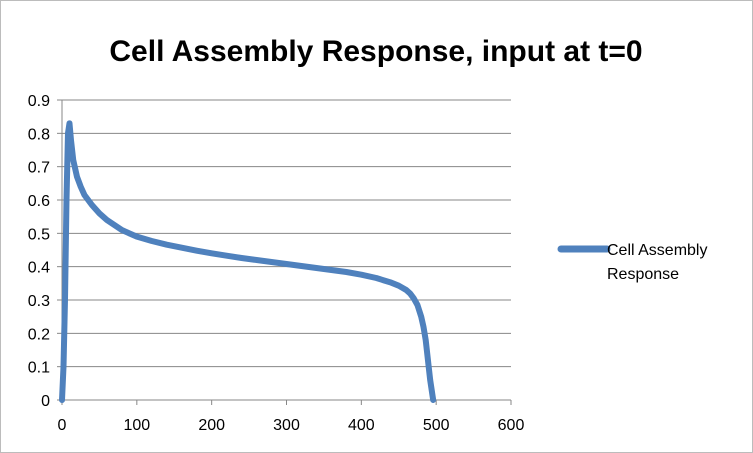 This screenshot has height=453, width=753. Describe the element at coordinates (136, 425) in the screenshot. I see `x-tick-label: 100` at that location.